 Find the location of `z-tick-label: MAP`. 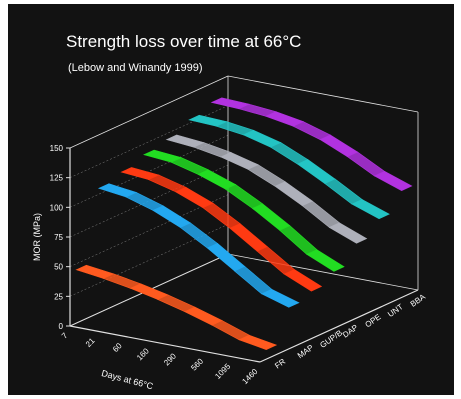

z-tick-label: MAP is located at coordinates (305, 351).